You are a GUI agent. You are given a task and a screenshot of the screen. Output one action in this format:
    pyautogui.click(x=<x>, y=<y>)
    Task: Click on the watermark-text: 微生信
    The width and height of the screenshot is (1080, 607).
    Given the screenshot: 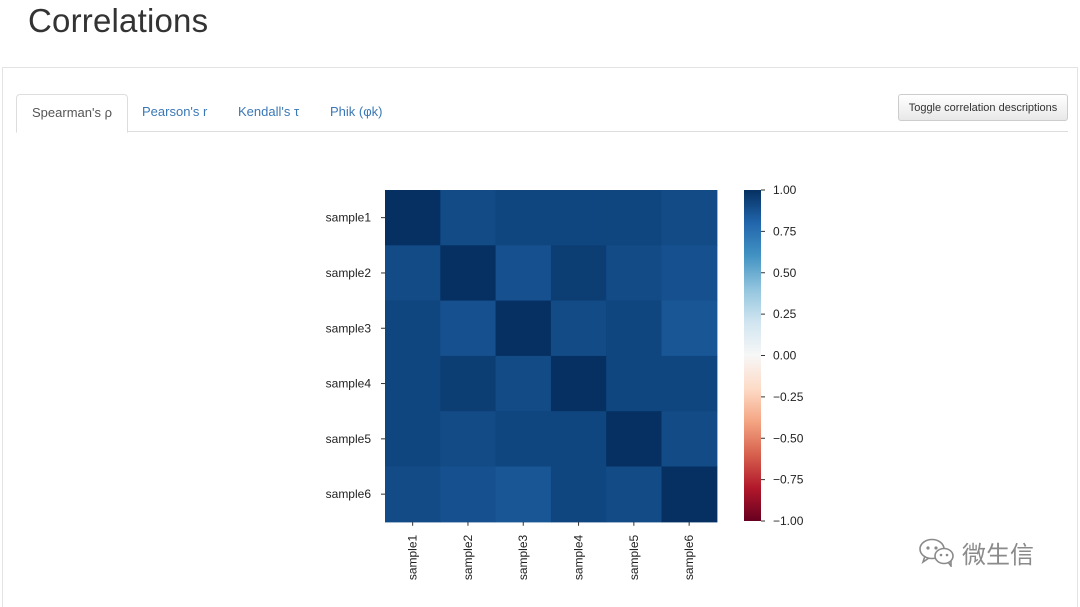 What is the action you would take?
    pyautogui.click(x=998, y=554)
    